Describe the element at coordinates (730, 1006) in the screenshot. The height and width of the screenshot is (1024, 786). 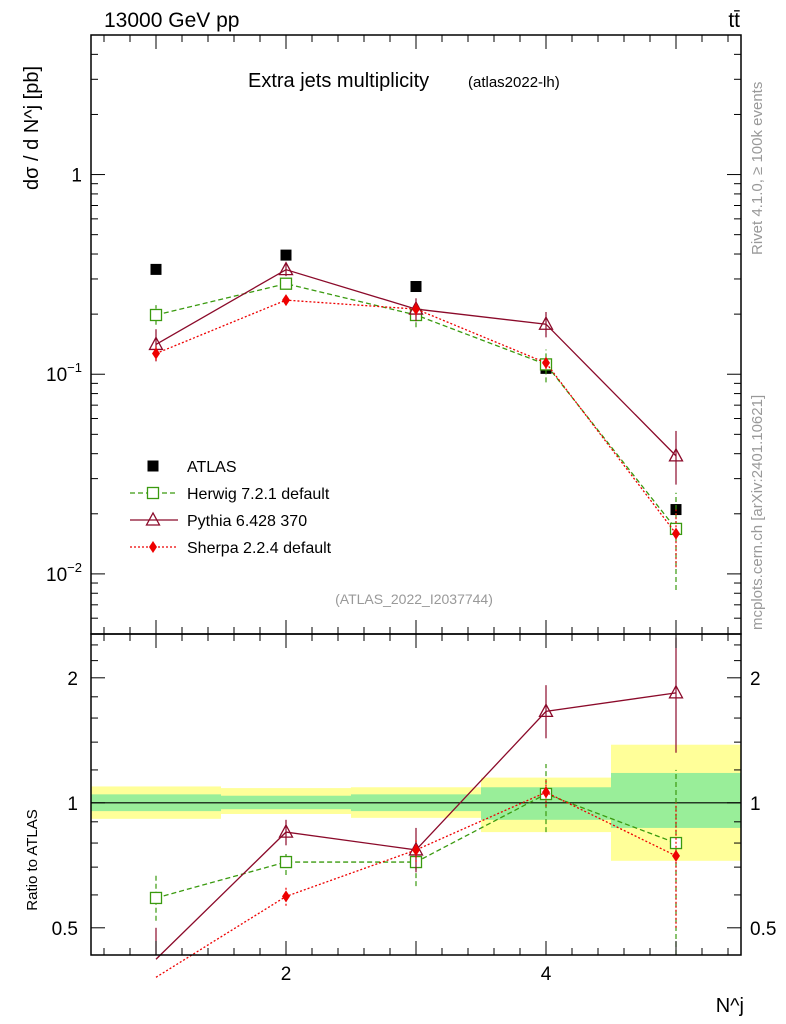
I see `x-axis-label: N^j` at that location.